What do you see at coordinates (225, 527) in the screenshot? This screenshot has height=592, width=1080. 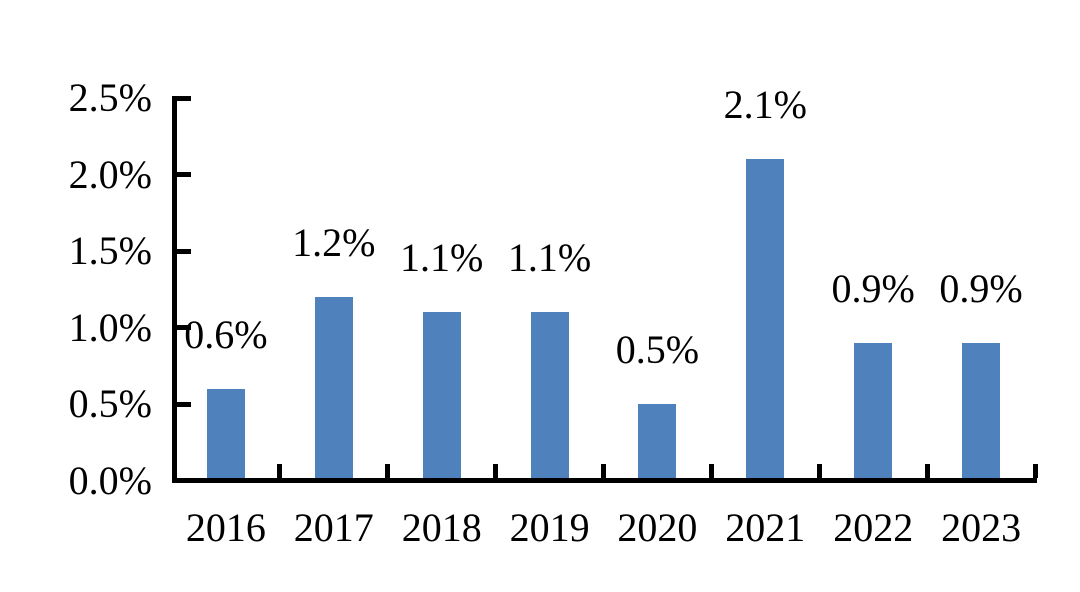 I see `x-axis-category-label: 2016` at bounding box center [225, 527].